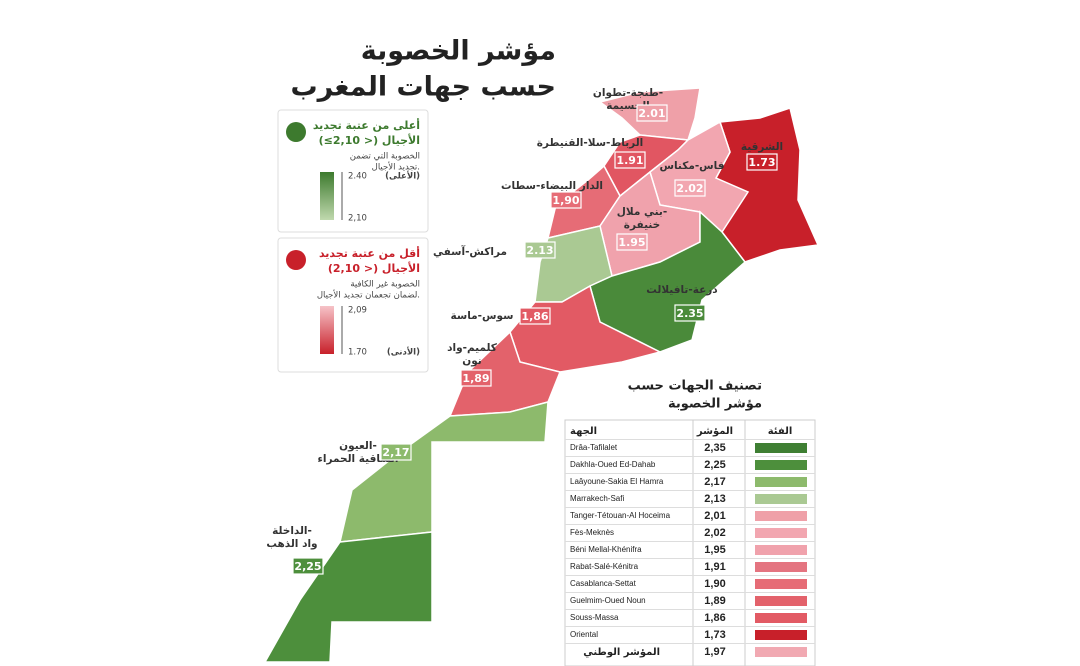  I want to click on row-value: 2,01, so click(714, 516).